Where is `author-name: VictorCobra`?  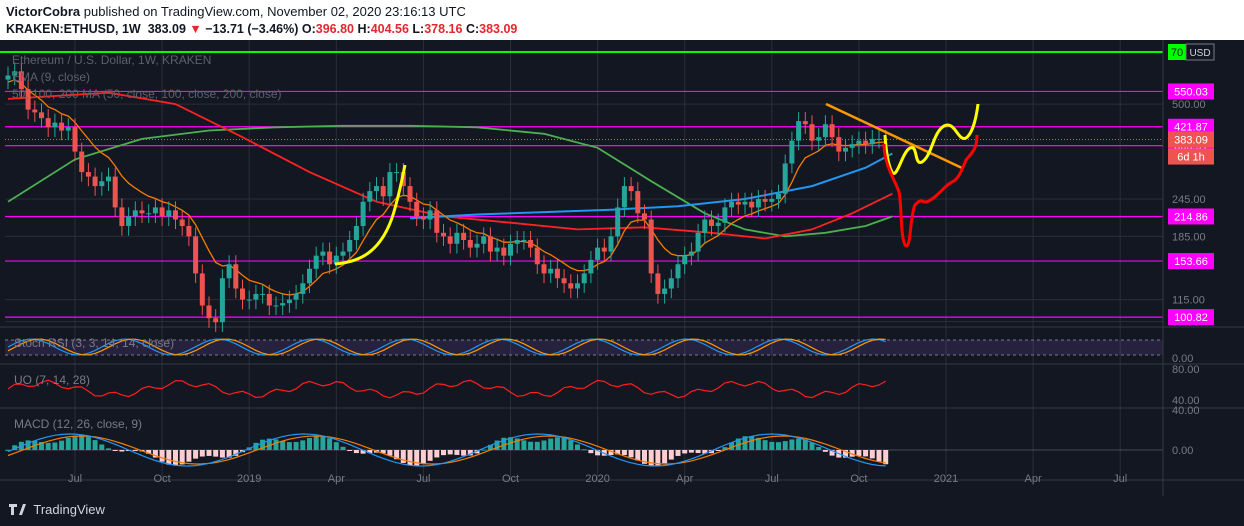 author-name: VictorCobra is located at coordinates (43, 11).